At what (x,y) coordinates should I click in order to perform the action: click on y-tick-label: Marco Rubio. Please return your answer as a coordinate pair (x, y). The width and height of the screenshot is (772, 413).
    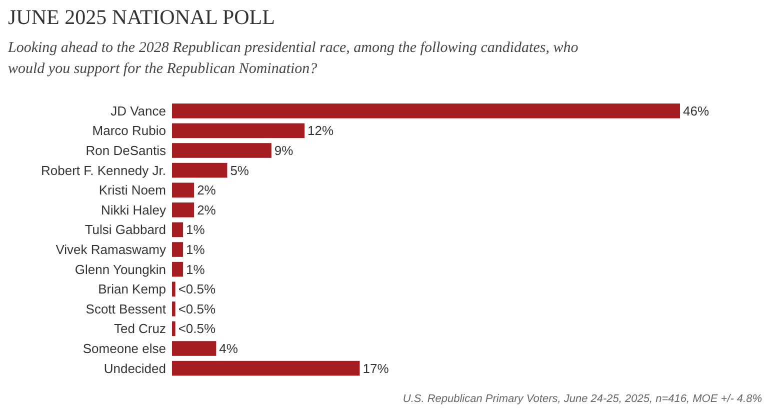
    Looking at the image, I should click on (129, 130).